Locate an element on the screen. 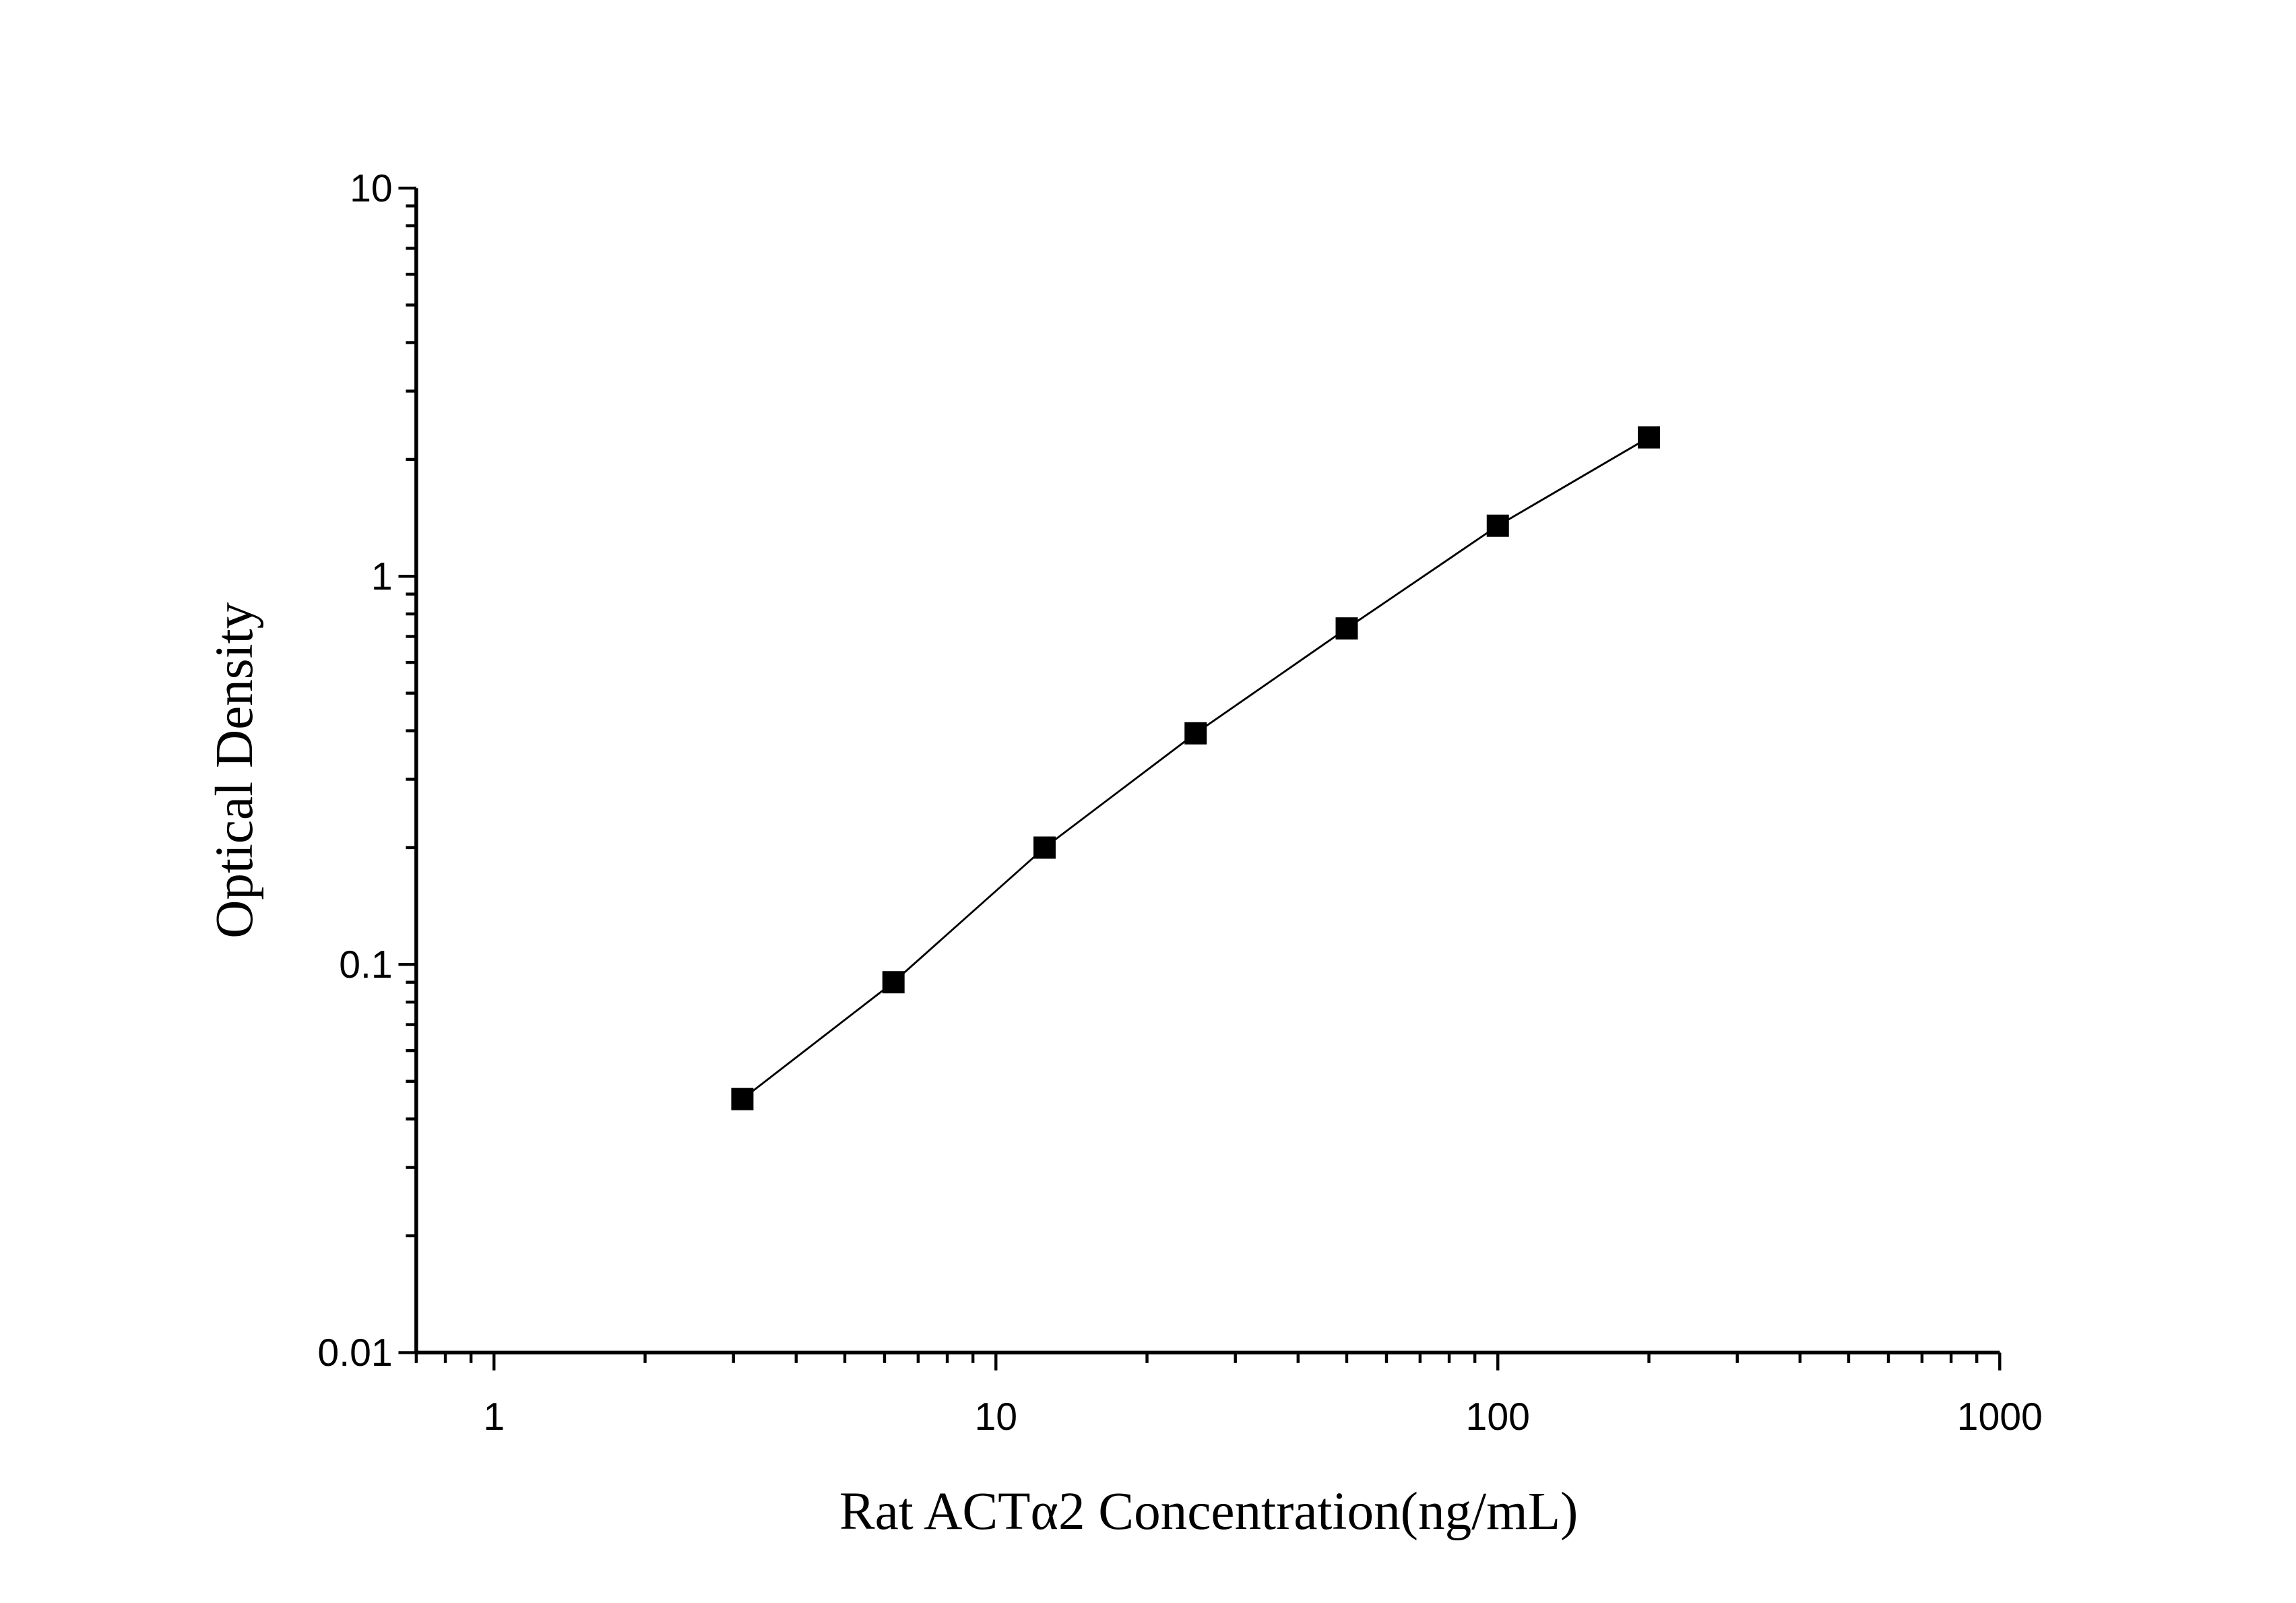  x-tick-label: 10 is located at coordinates (995, 1417).